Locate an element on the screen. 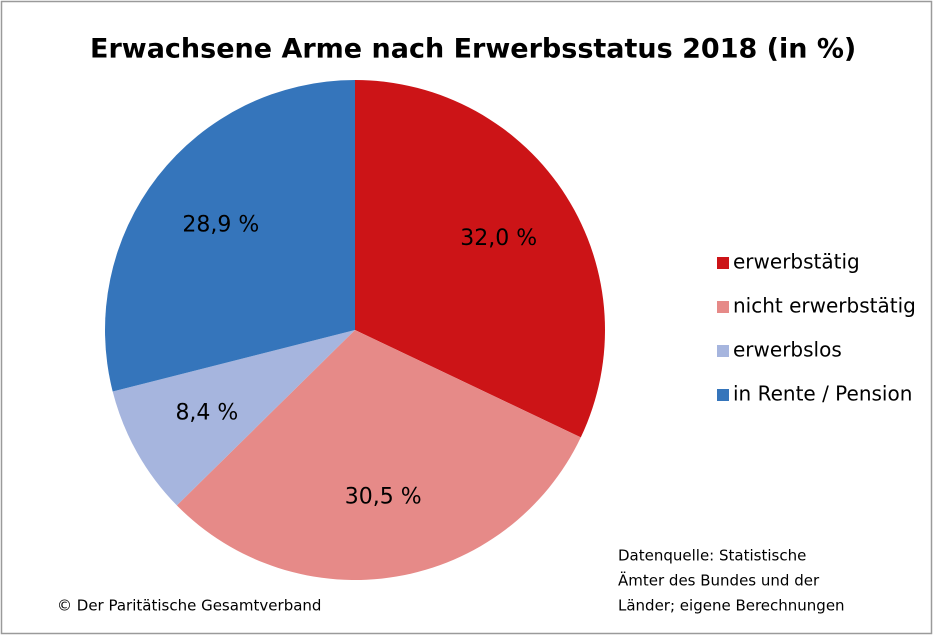 The image size is (933, 635). legend-label: in Rente / Pension is located at coordinates (822, 394).